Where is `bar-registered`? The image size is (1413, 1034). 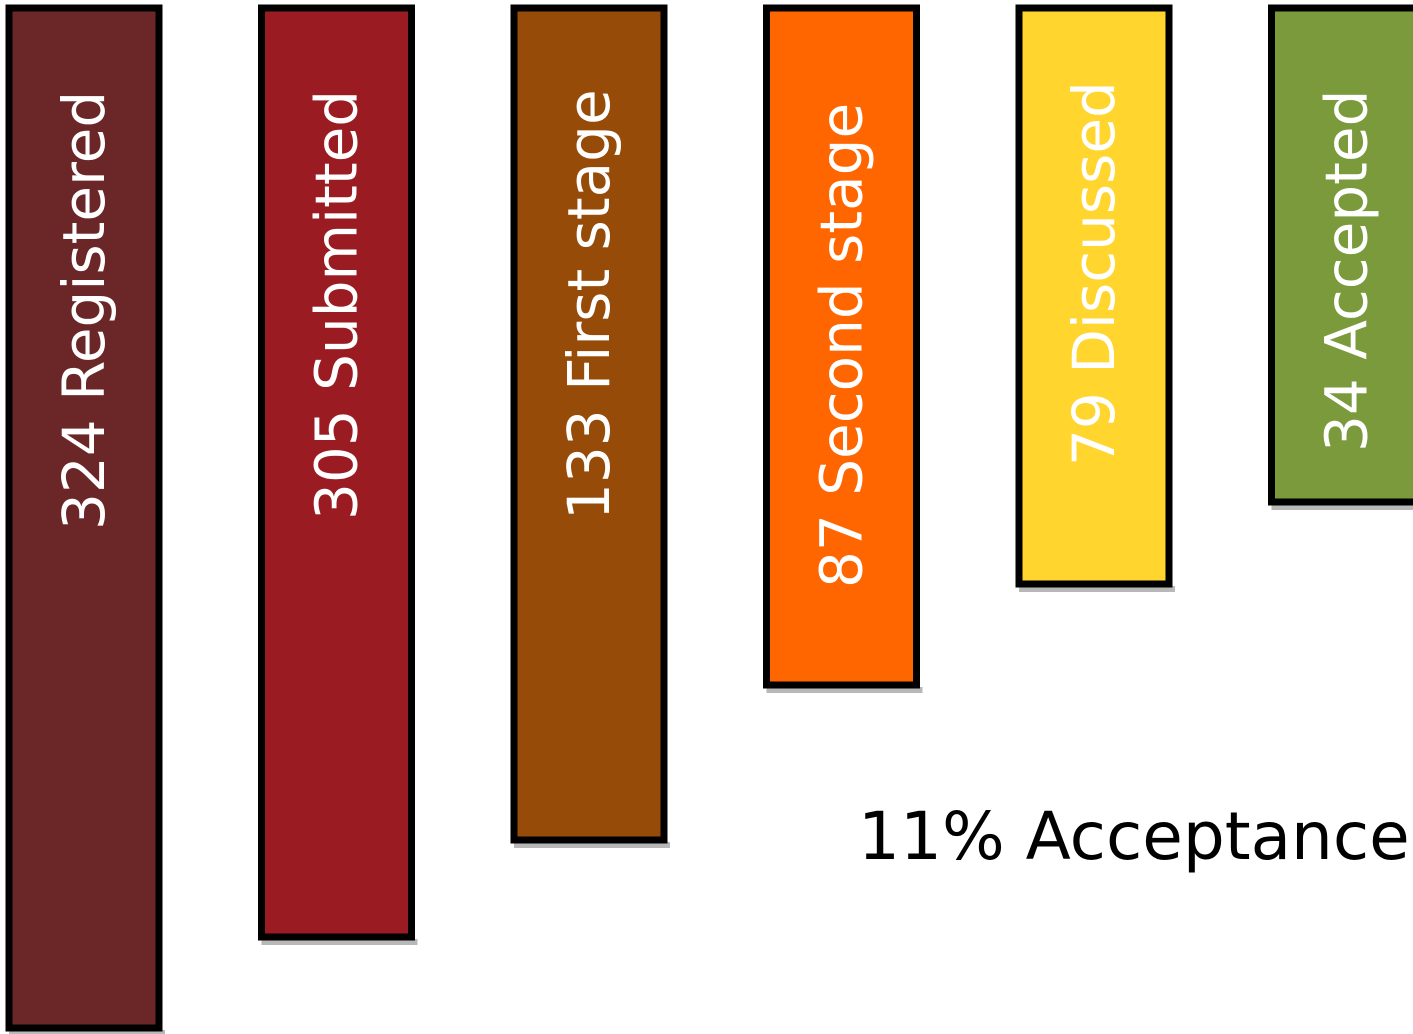 bar-registered is located at coordinates (84, 518).